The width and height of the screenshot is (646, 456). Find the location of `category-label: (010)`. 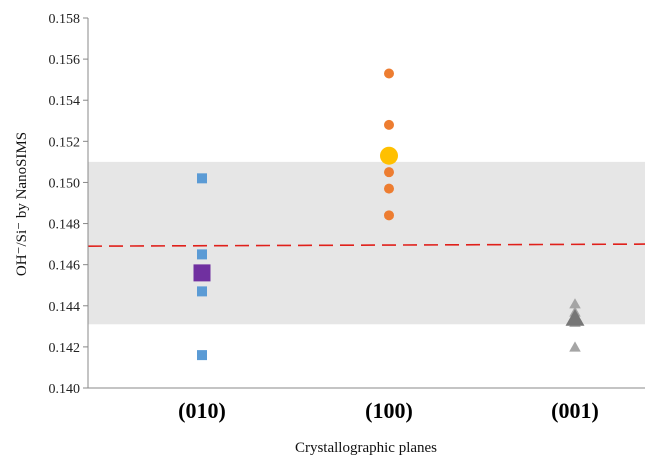

category-label: (010) is located at coordinates (202, 410).